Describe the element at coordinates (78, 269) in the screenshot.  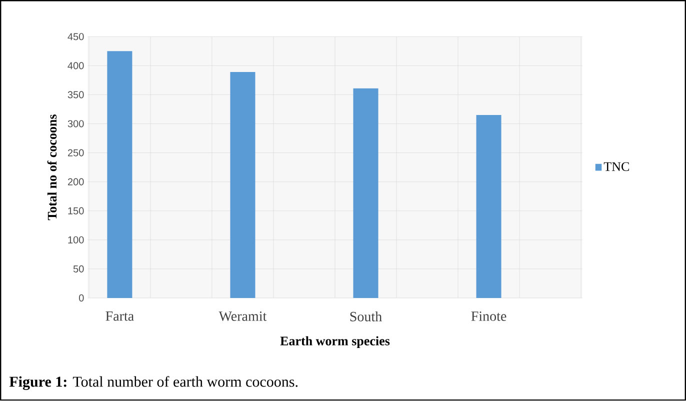
I see `y-tick-label: 50` at that location.